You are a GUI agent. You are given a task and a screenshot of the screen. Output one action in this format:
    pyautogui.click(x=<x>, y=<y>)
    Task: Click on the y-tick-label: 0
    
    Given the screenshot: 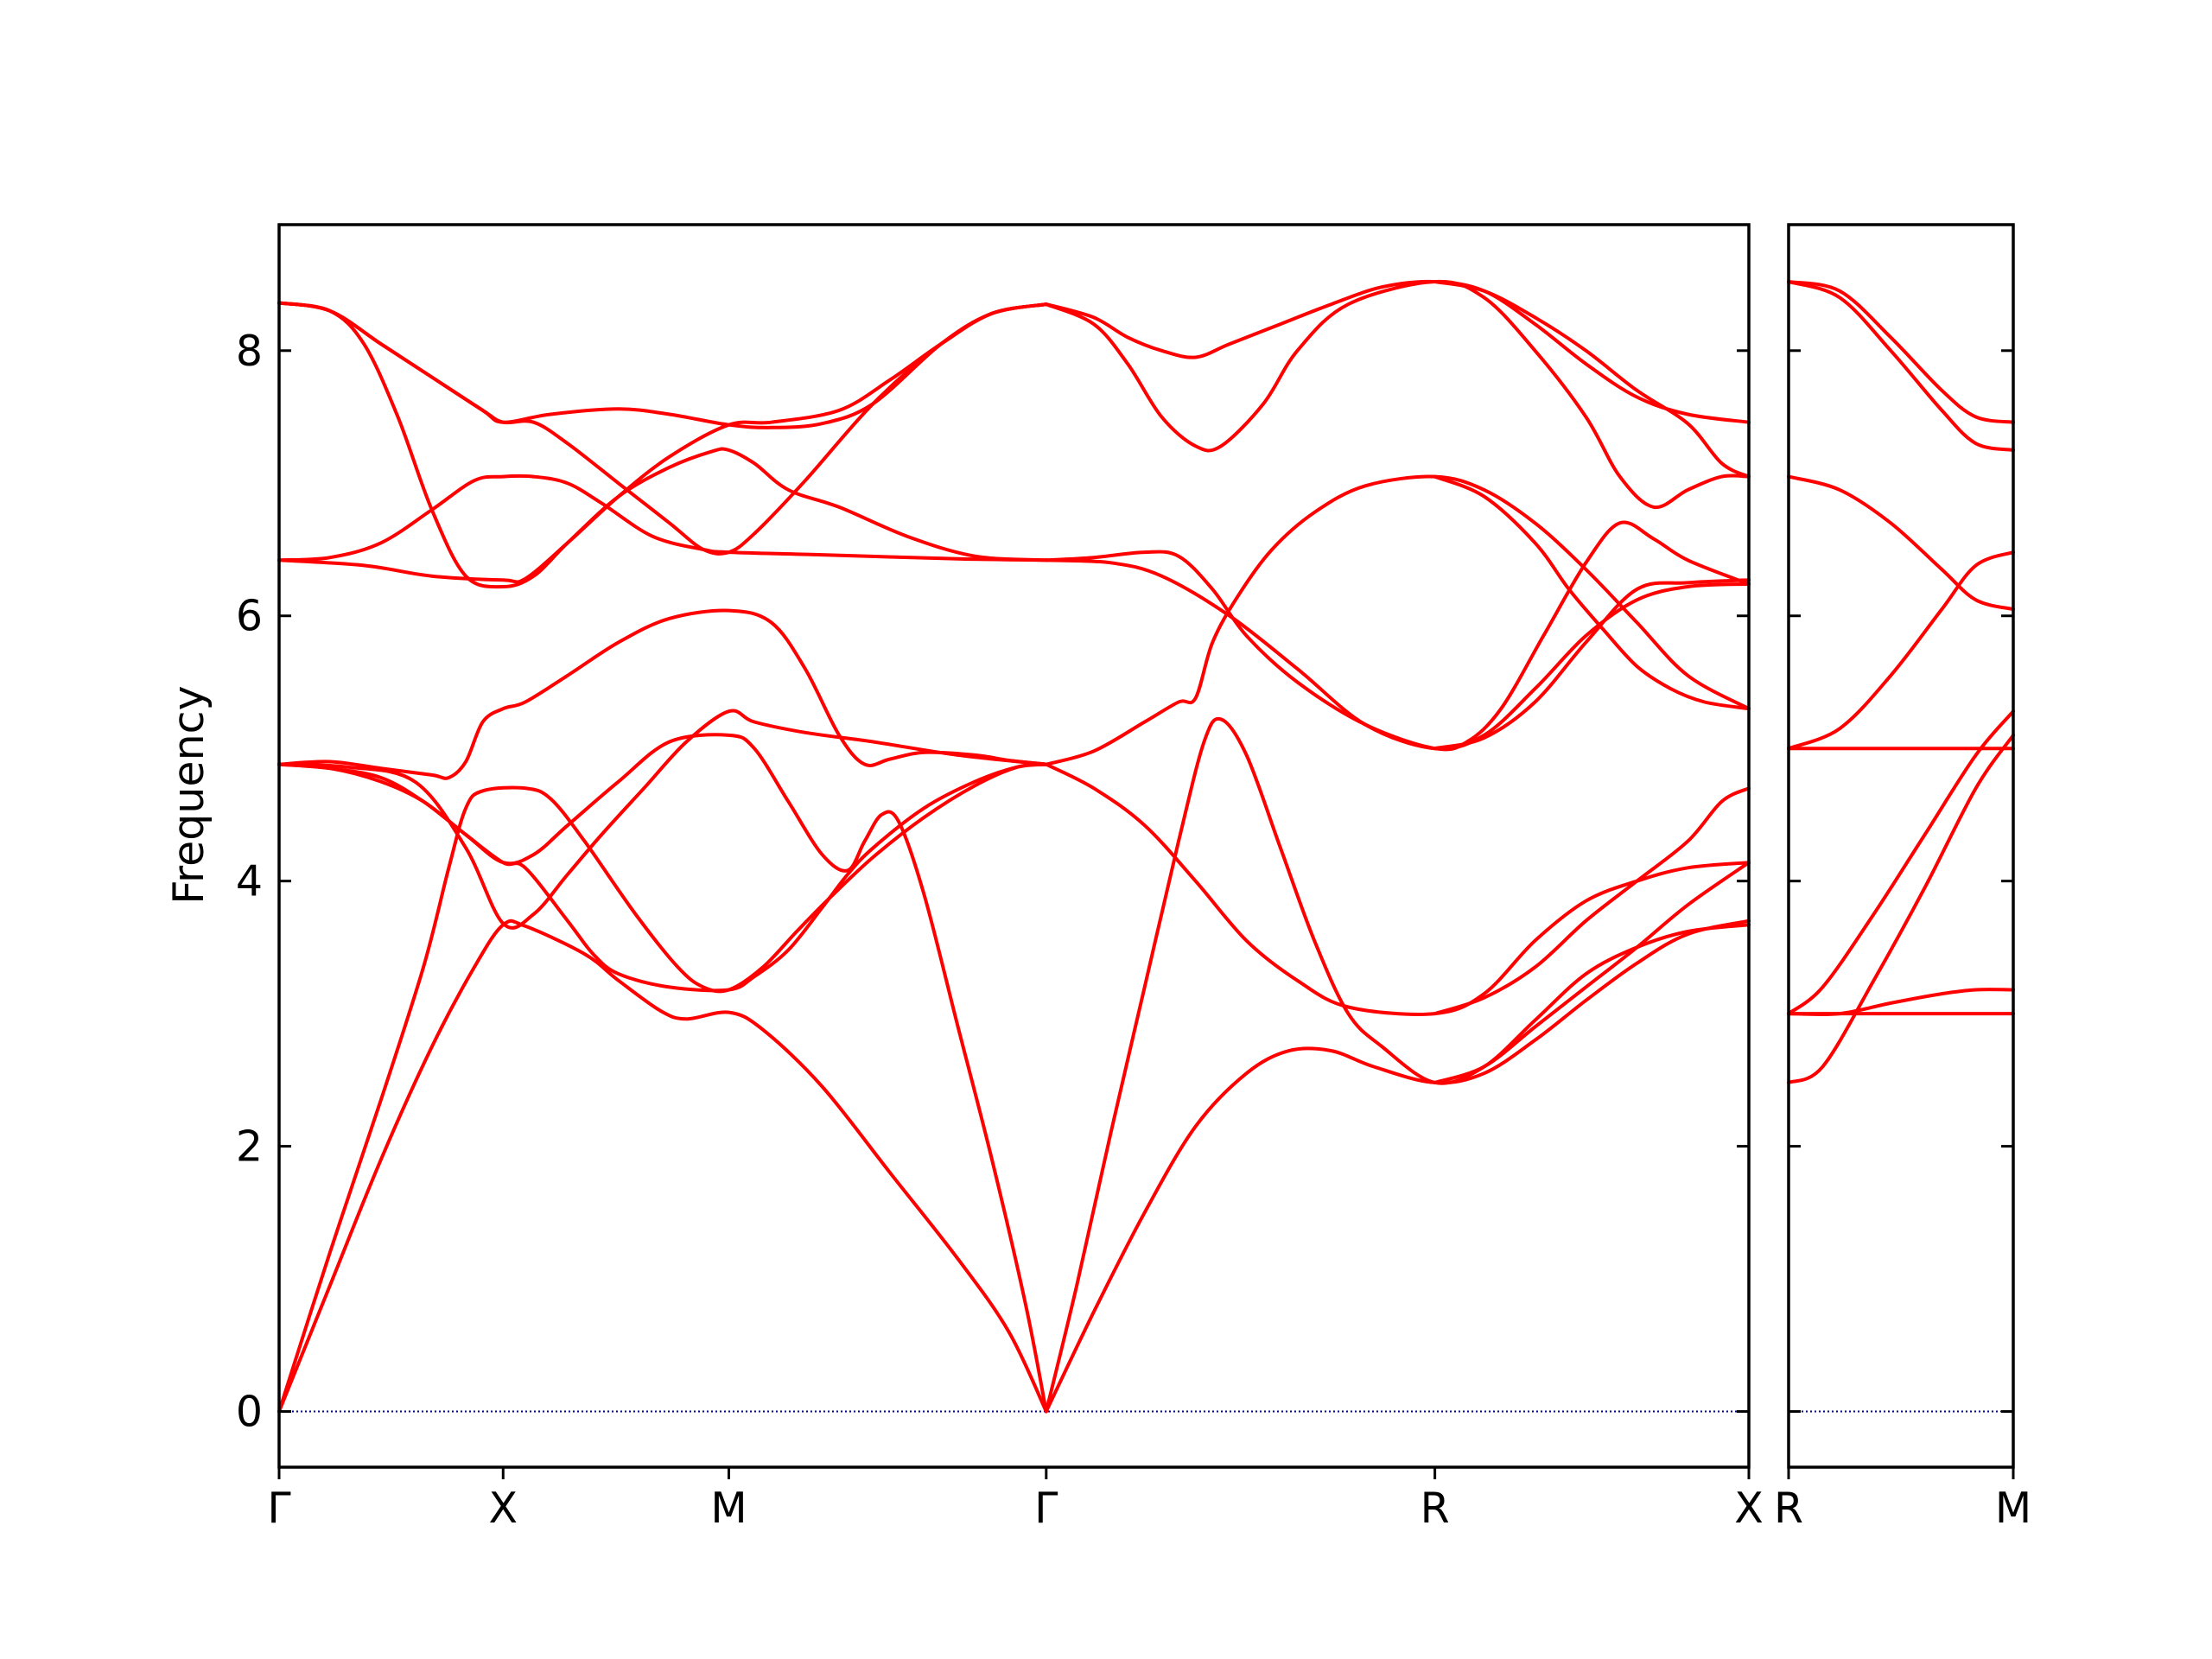 What is the action you would take?
    pyautogui.click(x=249, y=1412)
    